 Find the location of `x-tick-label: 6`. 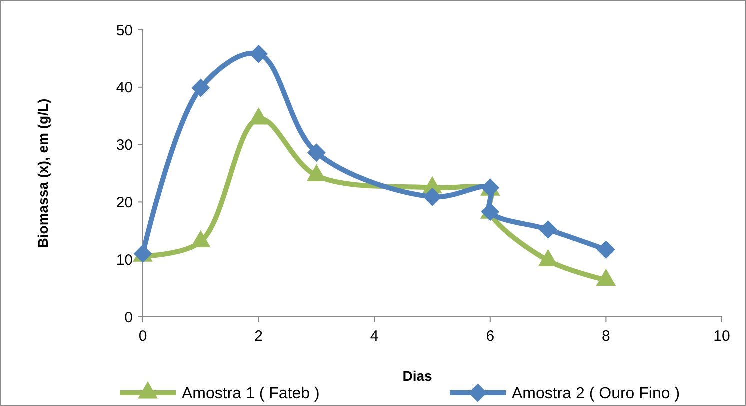

x-tick-label: 6 is located at coordinates (490, 336).